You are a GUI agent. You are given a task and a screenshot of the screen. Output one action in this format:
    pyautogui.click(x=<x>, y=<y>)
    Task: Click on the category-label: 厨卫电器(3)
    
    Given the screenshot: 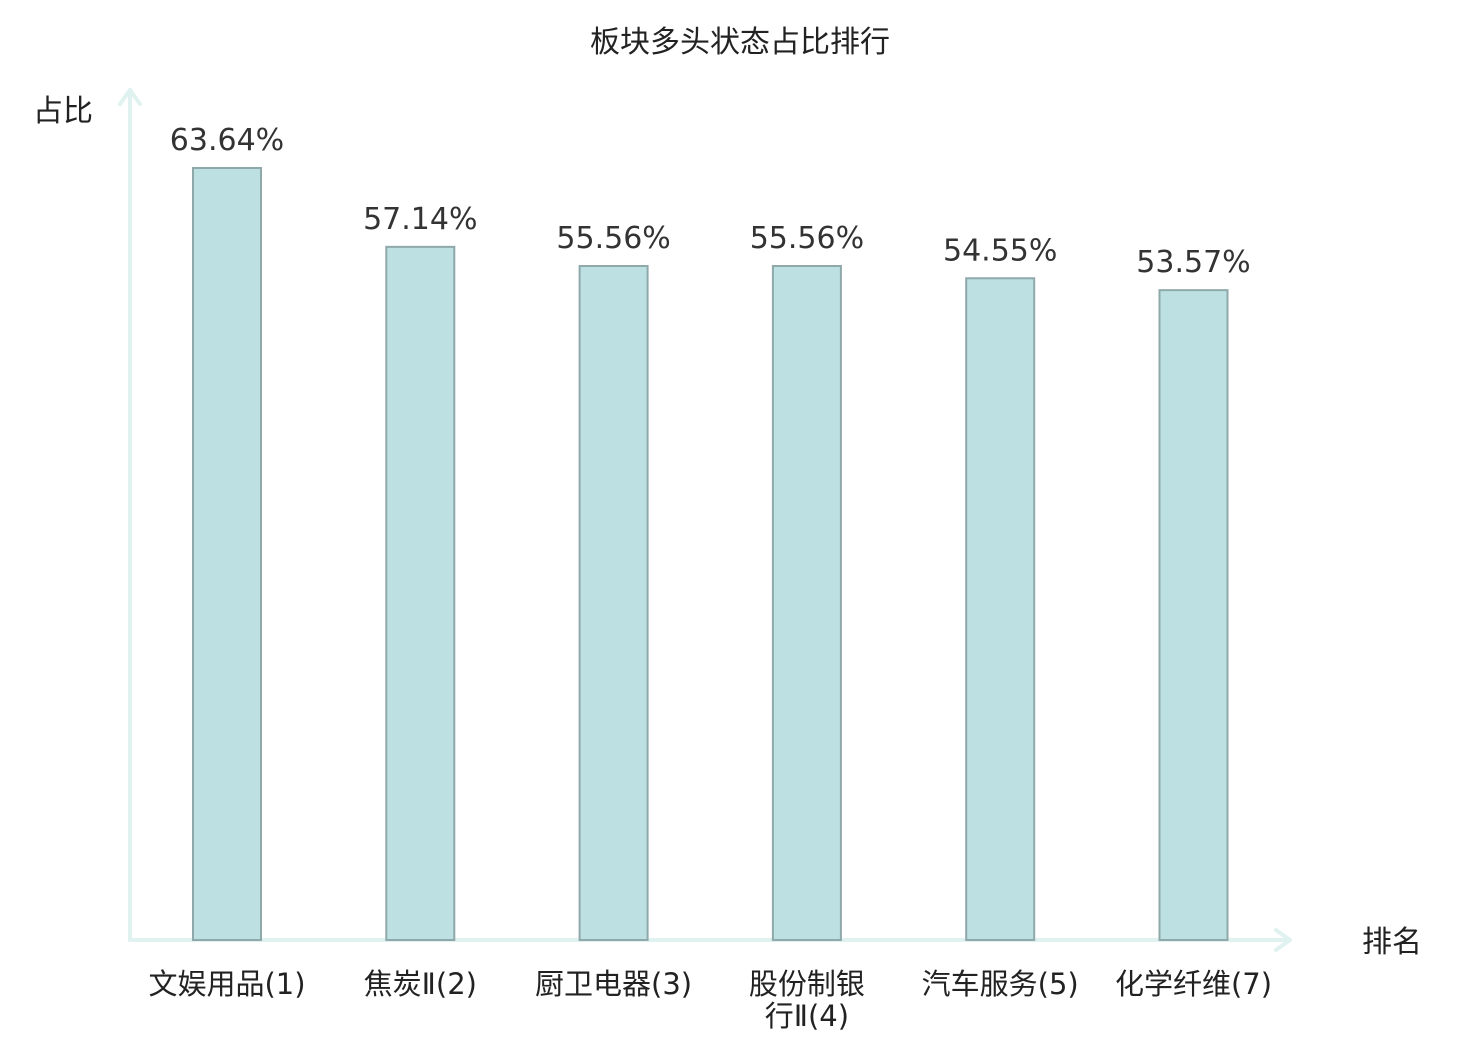 What is the action you would take?
    pyautogui.click(x=613, y=984)
    